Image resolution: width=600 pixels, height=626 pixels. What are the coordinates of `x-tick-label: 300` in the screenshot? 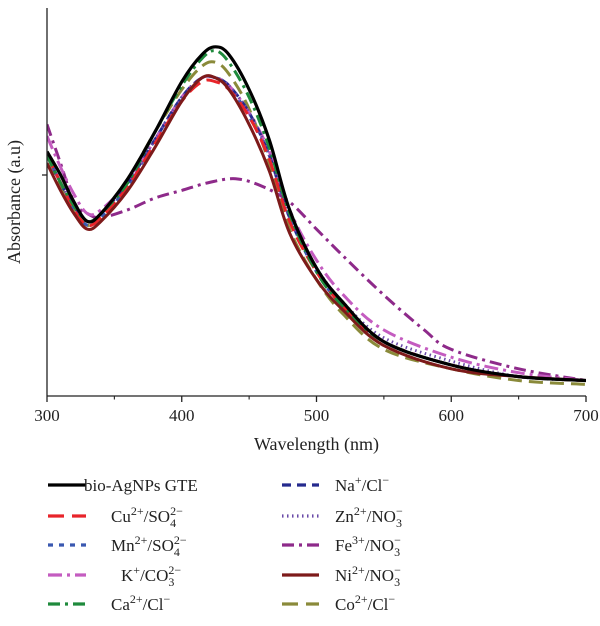 It's located at (47, 415).